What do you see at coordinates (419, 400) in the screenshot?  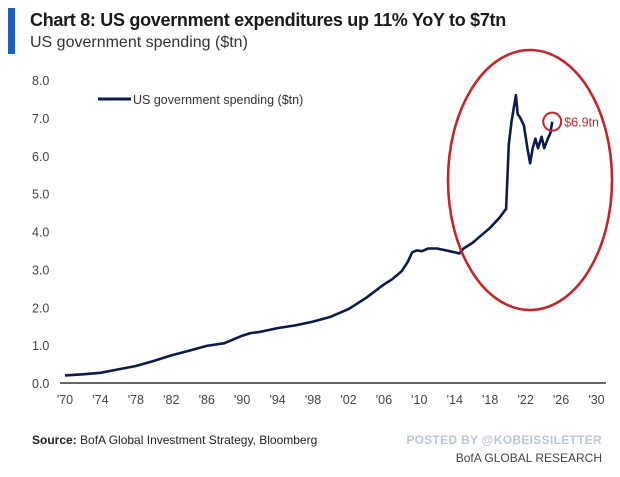 I see `x-tick-label: '10` at bounding box center [419, 400].